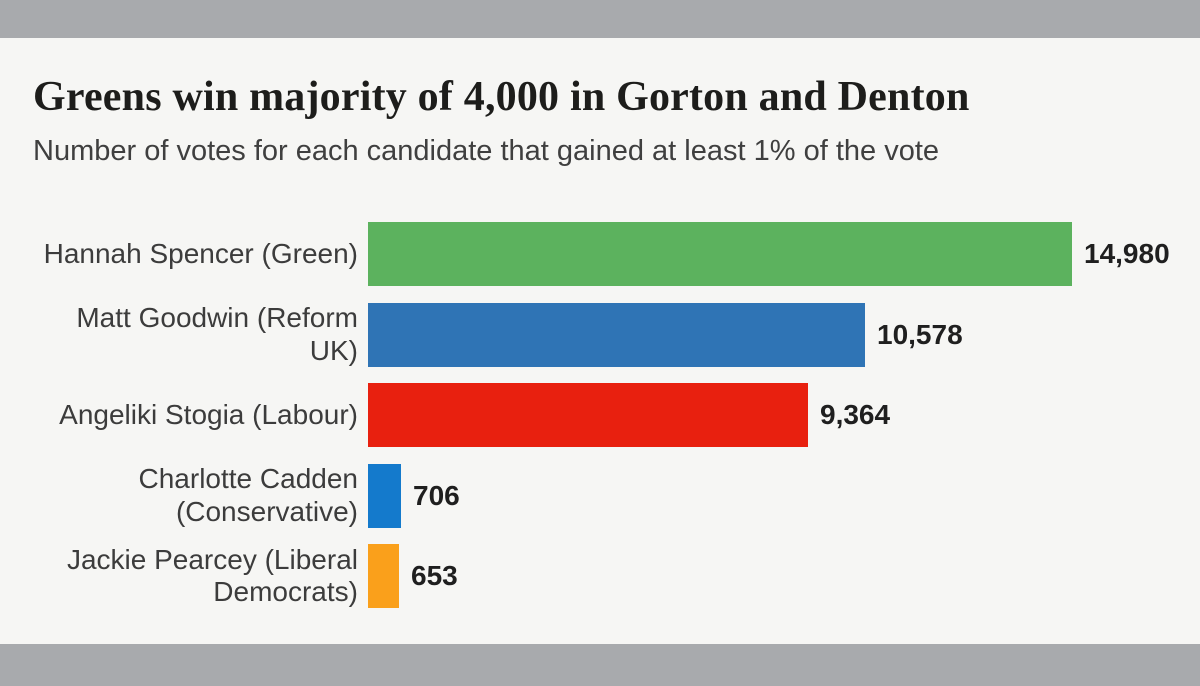 The width and height of the screenshot is (1200, 686). I want to click on value-label: 10,578, so click(920, 334).